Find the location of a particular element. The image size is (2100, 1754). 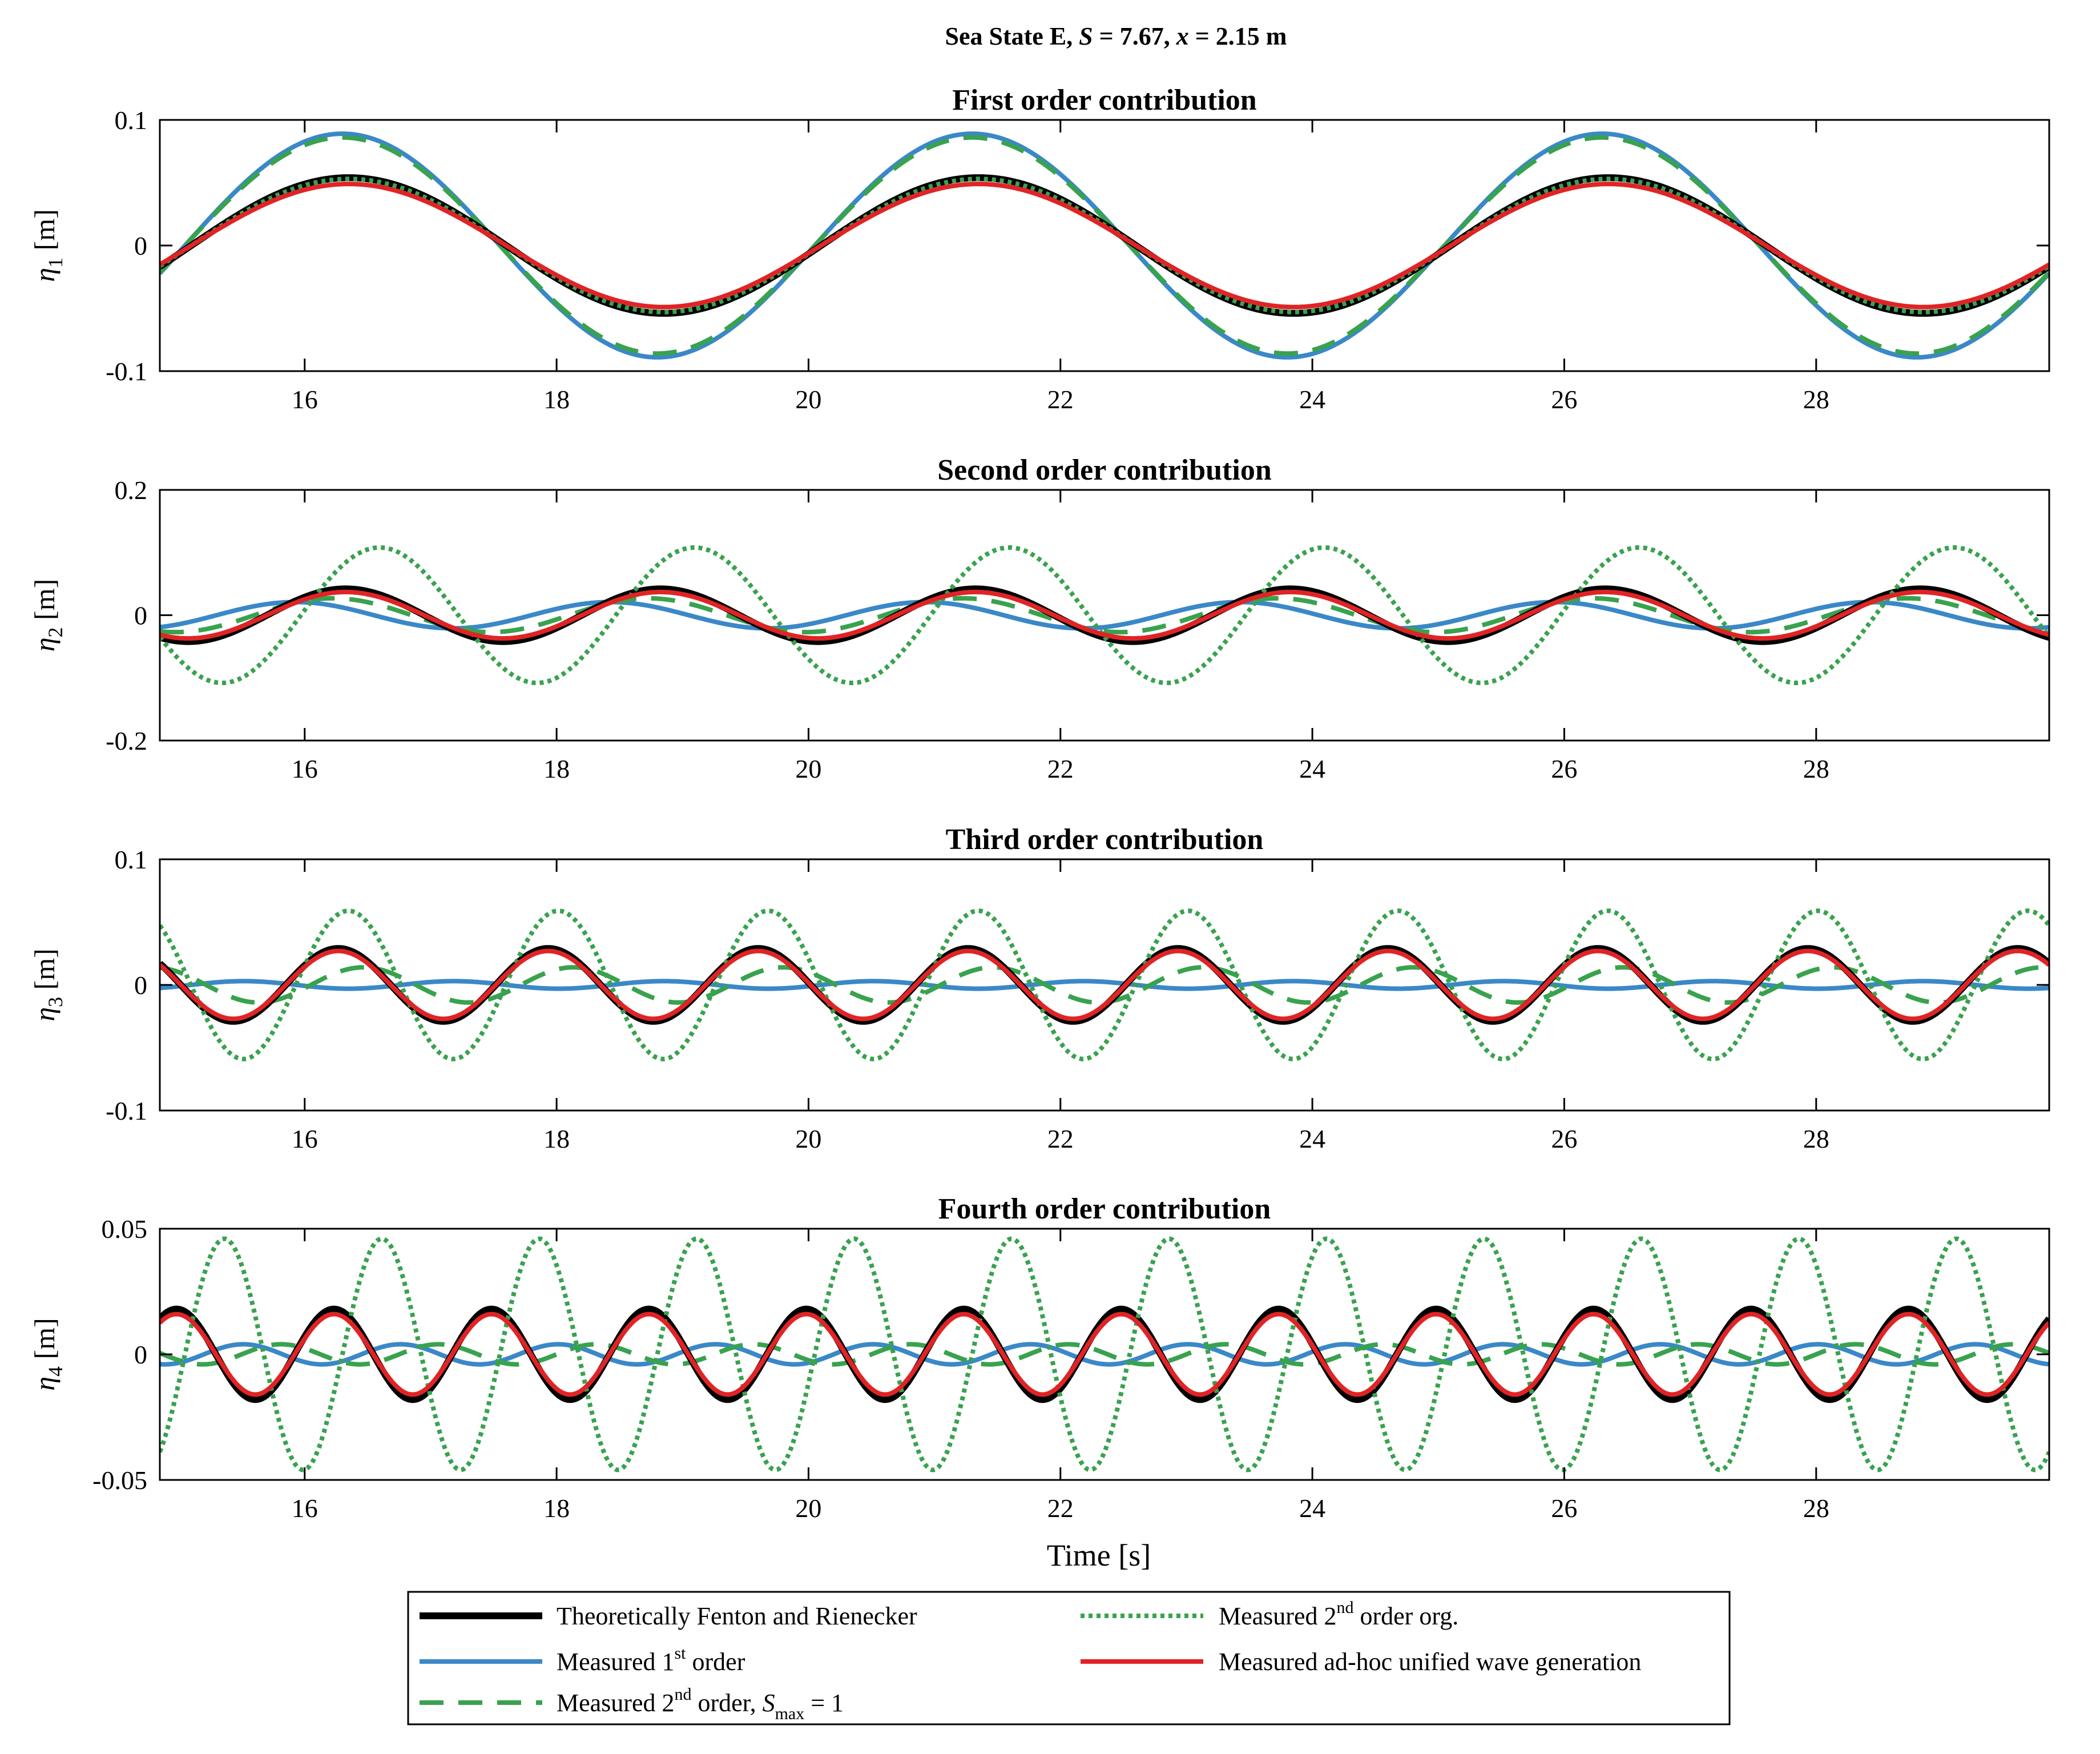

series-m2org is located at coordinates (1104, 984).